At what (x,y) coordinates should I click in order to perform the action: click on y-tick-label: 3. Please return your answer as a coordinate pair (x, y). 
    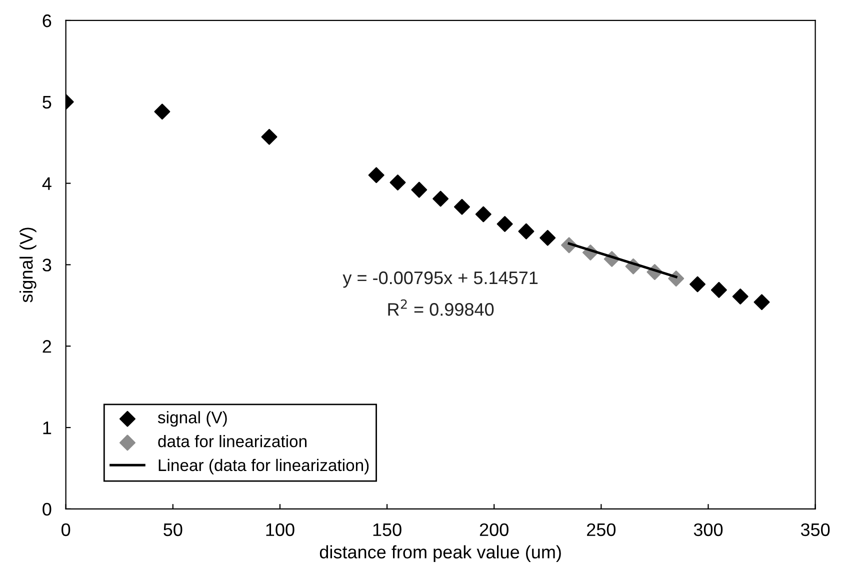
    Looking at the image, I should click on (47, 265).